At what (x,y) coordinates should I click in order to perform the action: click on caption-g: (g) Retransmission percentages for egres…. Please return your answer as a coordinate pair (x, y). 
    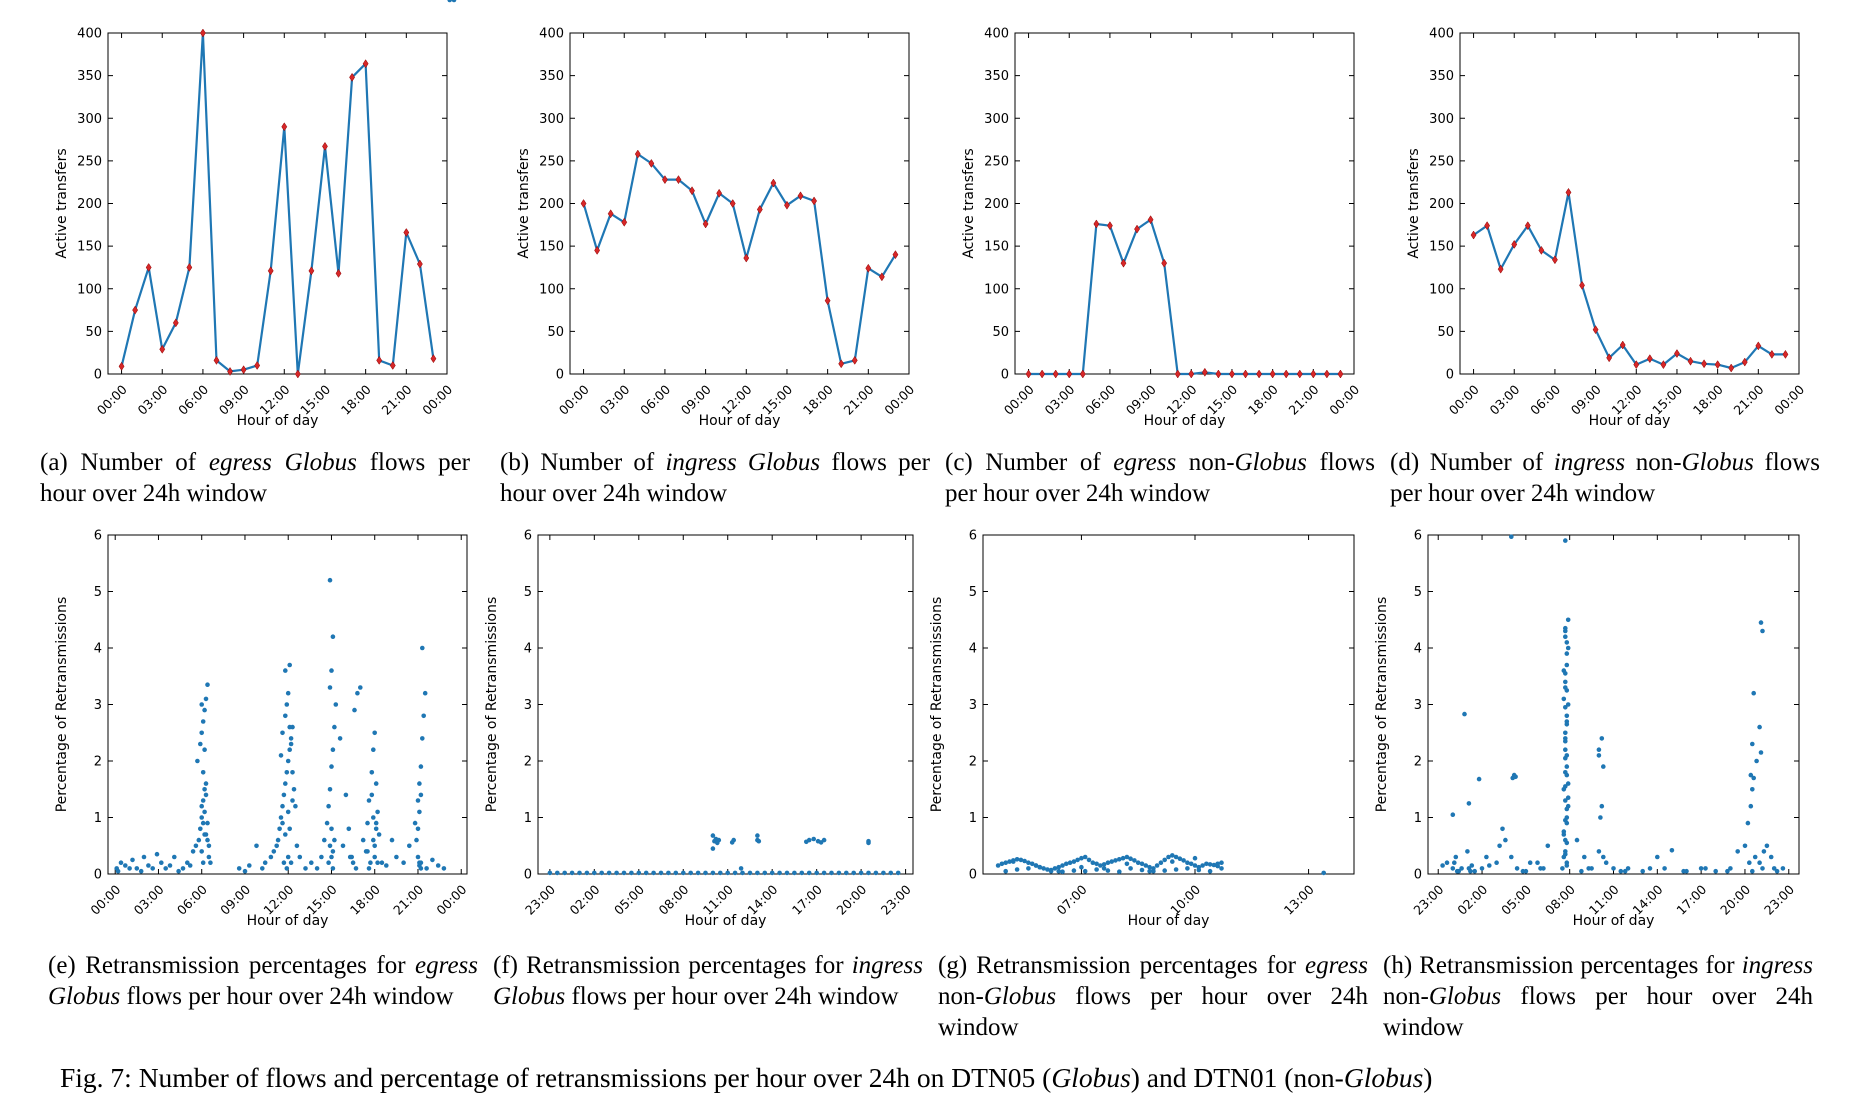
    Looking at the image, I should click on (1153, 996).